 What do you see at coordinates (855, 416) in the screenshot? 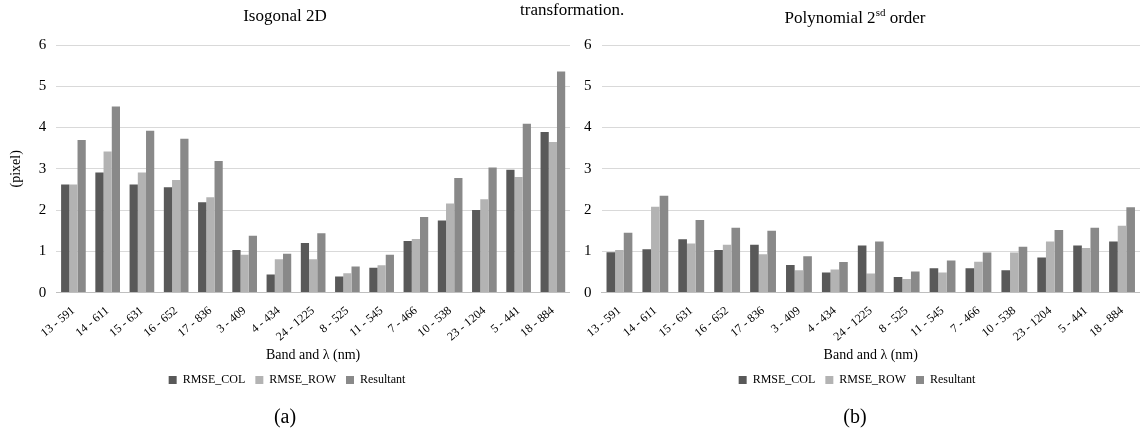
I see `text: (b)` at bounding box center [855, 416].